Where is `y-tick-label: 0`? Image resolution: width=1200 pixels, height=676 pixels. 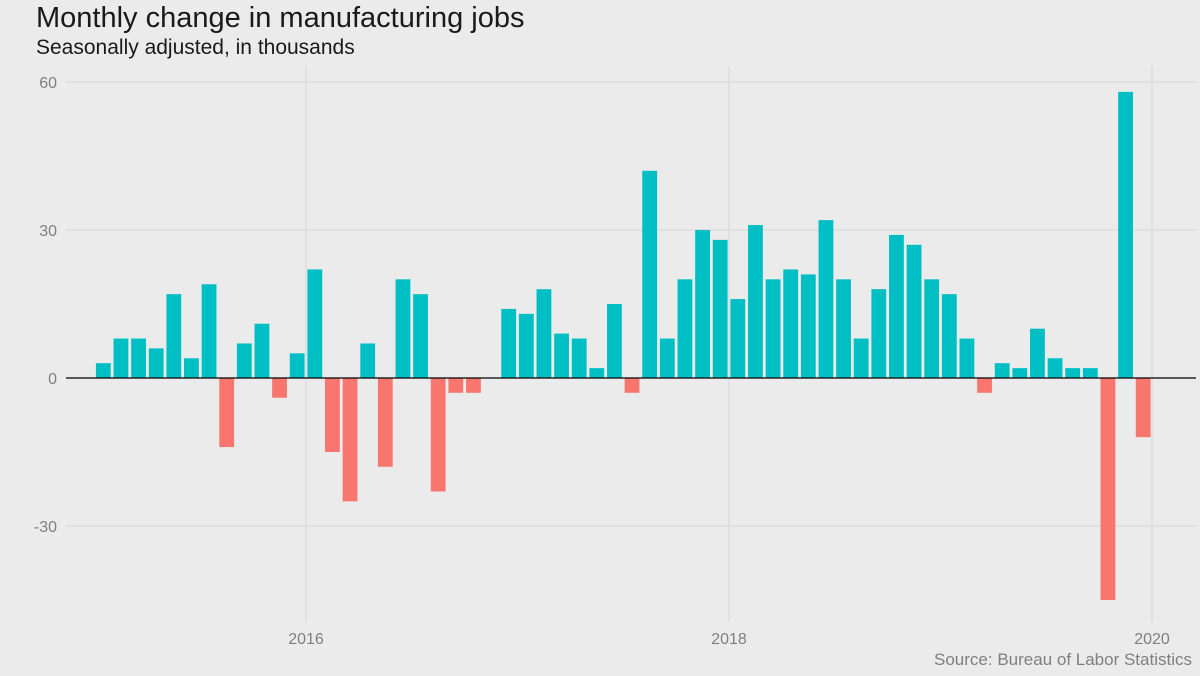
y-tick-label: 0 is located at coordinates (52, 379).